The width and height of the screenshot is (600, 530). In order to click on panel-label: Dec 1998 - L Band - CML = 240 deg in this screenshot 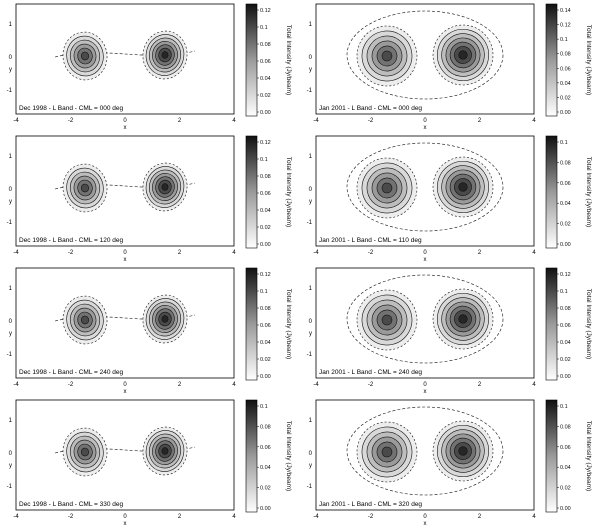, I will do `click(71, 372)`.